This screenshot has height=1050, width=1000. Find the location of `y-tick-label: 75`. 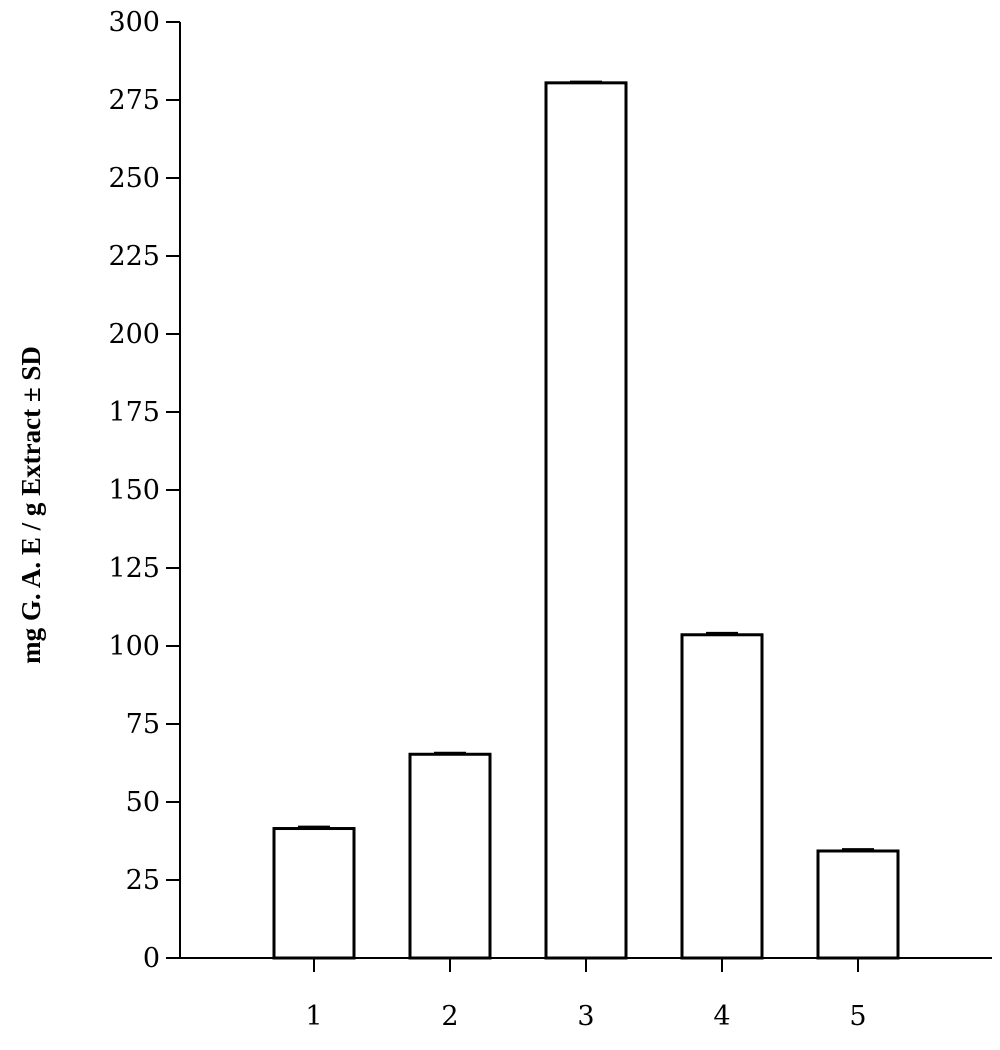

y-tick-label: 75 is located at coordinates (143, 724).